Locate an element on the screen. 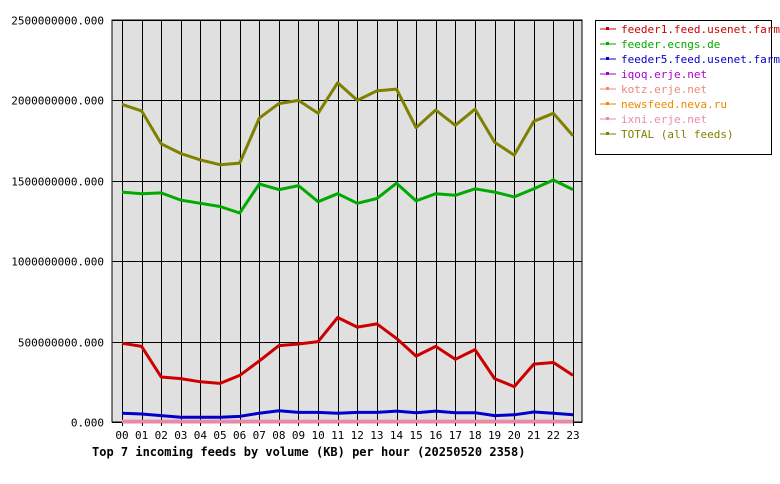 The height and width of the screenshot is (484, 780). x-tick-label: 10 is located at coordinates (317, 435).